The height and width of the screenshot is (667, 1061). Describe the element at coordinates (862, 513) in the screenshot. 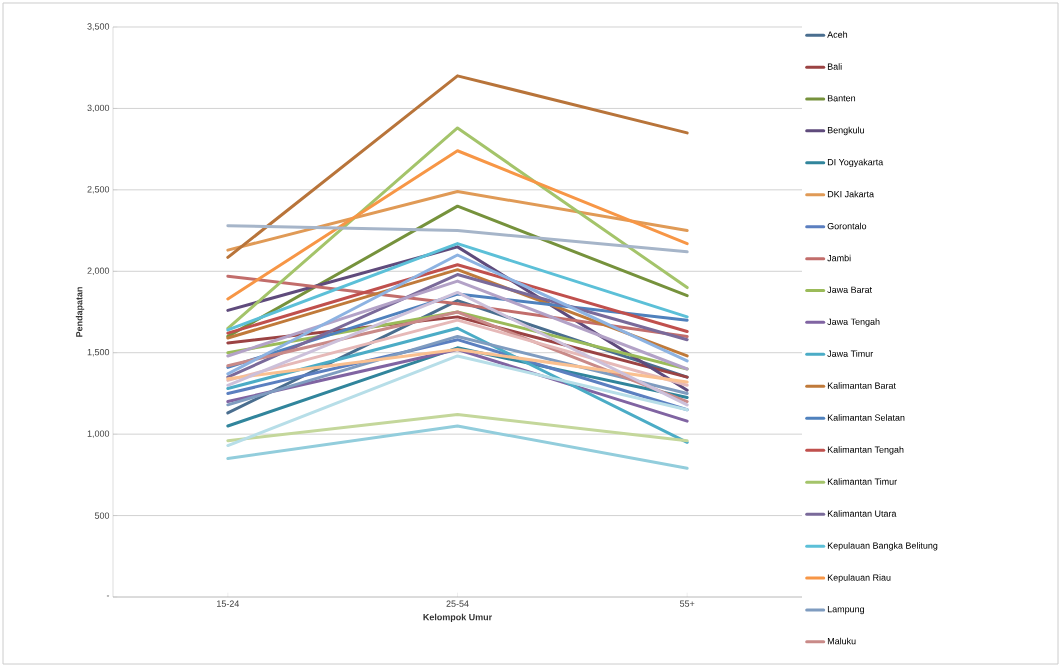

I see `legend-label: Kalimantan Utara` at that location.